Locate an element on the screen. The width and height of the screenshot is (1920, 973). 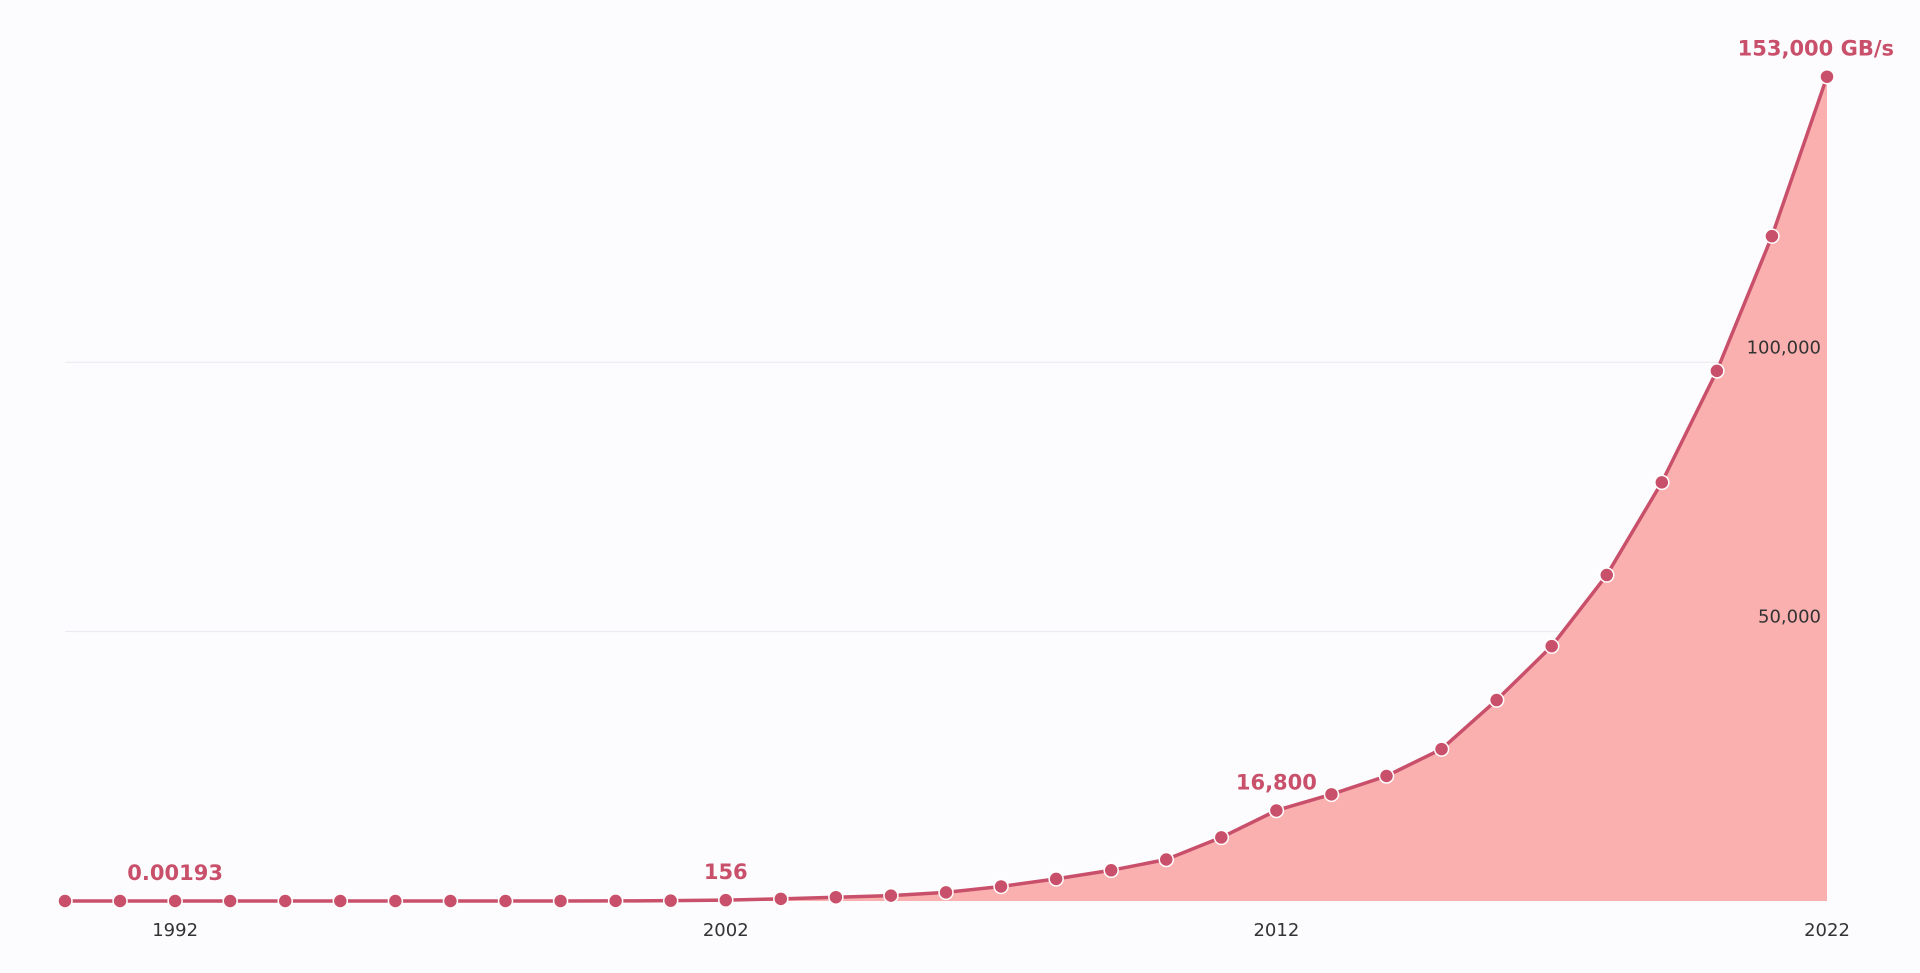
x-tick-label: 2002 is located at coordinates (726, 930).